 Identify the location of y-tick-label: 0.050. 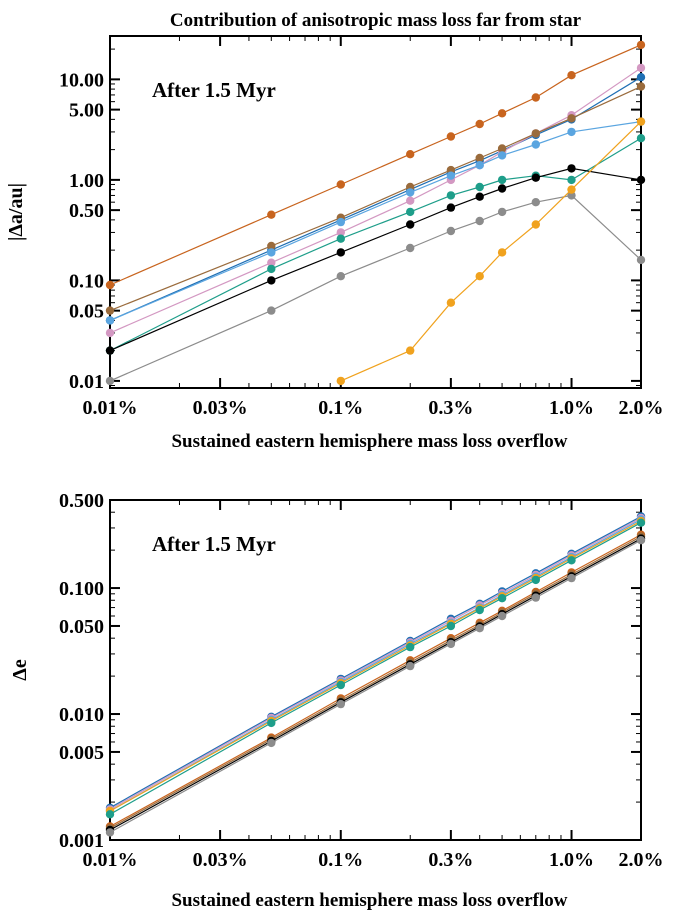
(81, 627).